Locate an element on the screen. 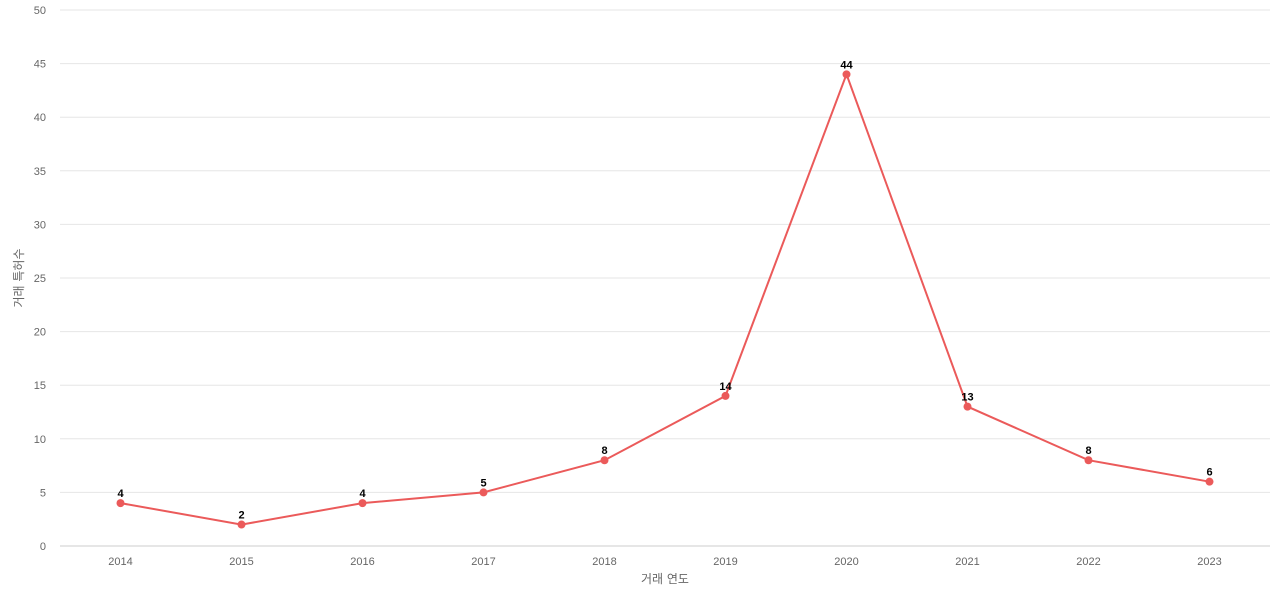  data-label: 13 is located at coordinates (967, 398).